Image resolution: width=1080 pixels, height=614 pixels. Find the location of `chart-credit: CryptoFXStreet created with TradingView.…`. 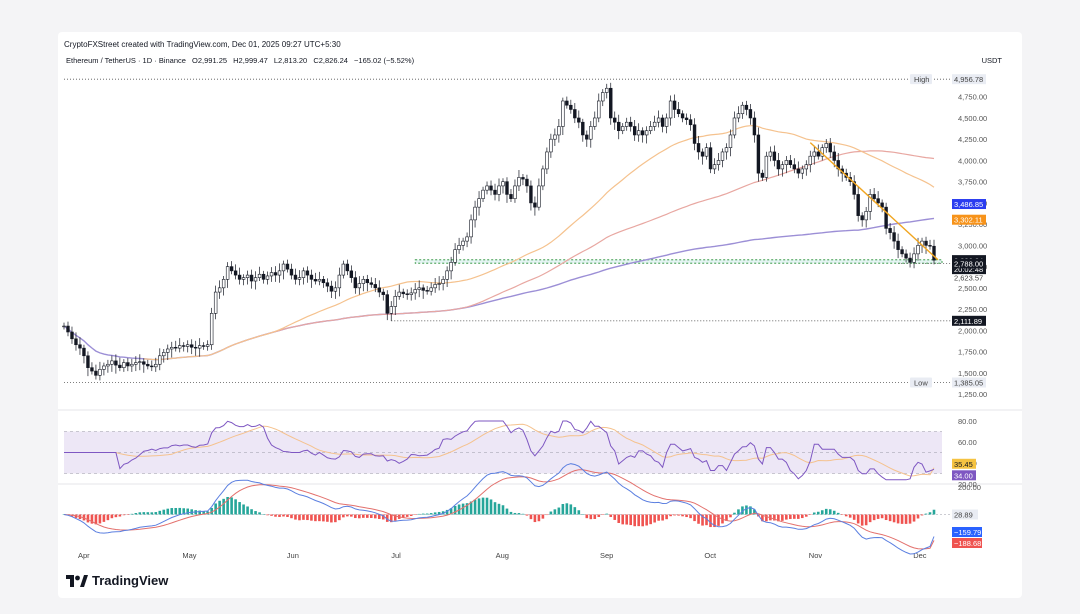

chart-credit: CryptoFXStreet created with TradingView.… is located at coordinates (202, 44).